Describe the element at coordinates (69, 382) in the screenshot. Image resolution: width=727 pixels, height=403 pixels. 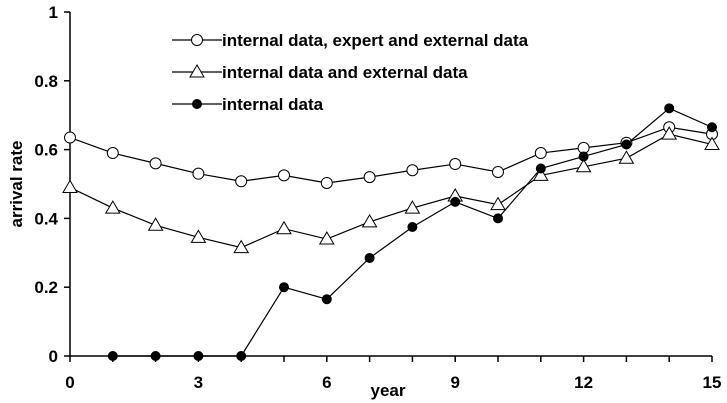
I see `x-tick-label: 0` at that location.